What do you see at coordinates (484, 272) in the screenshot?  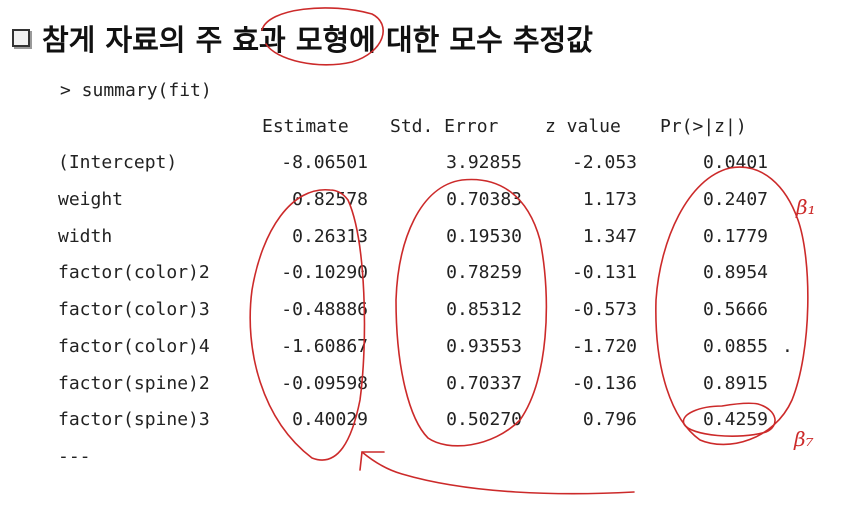 I see `cell-std-error: 0.78259` at bounding box center [484, 272].